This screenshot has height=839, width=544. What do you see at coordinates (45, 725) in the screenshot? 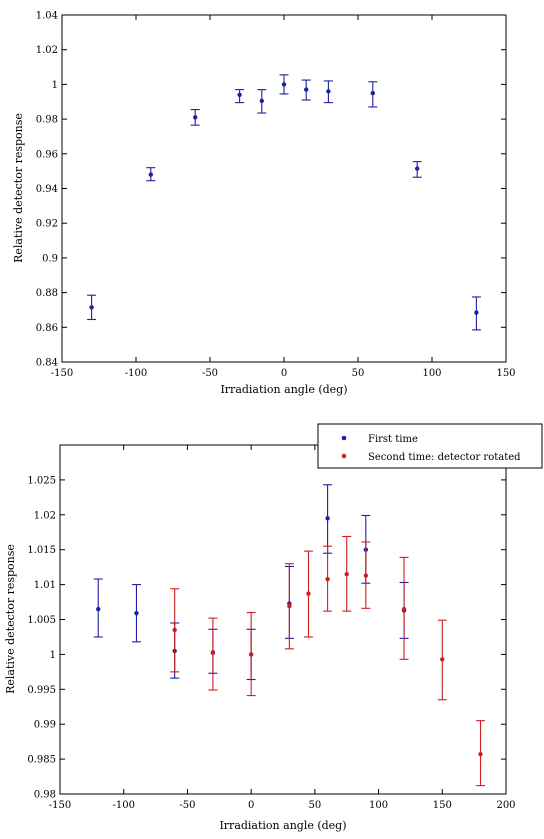
I see `bottom-y-tick-label: 0.99` at bounding box center [45, 725].